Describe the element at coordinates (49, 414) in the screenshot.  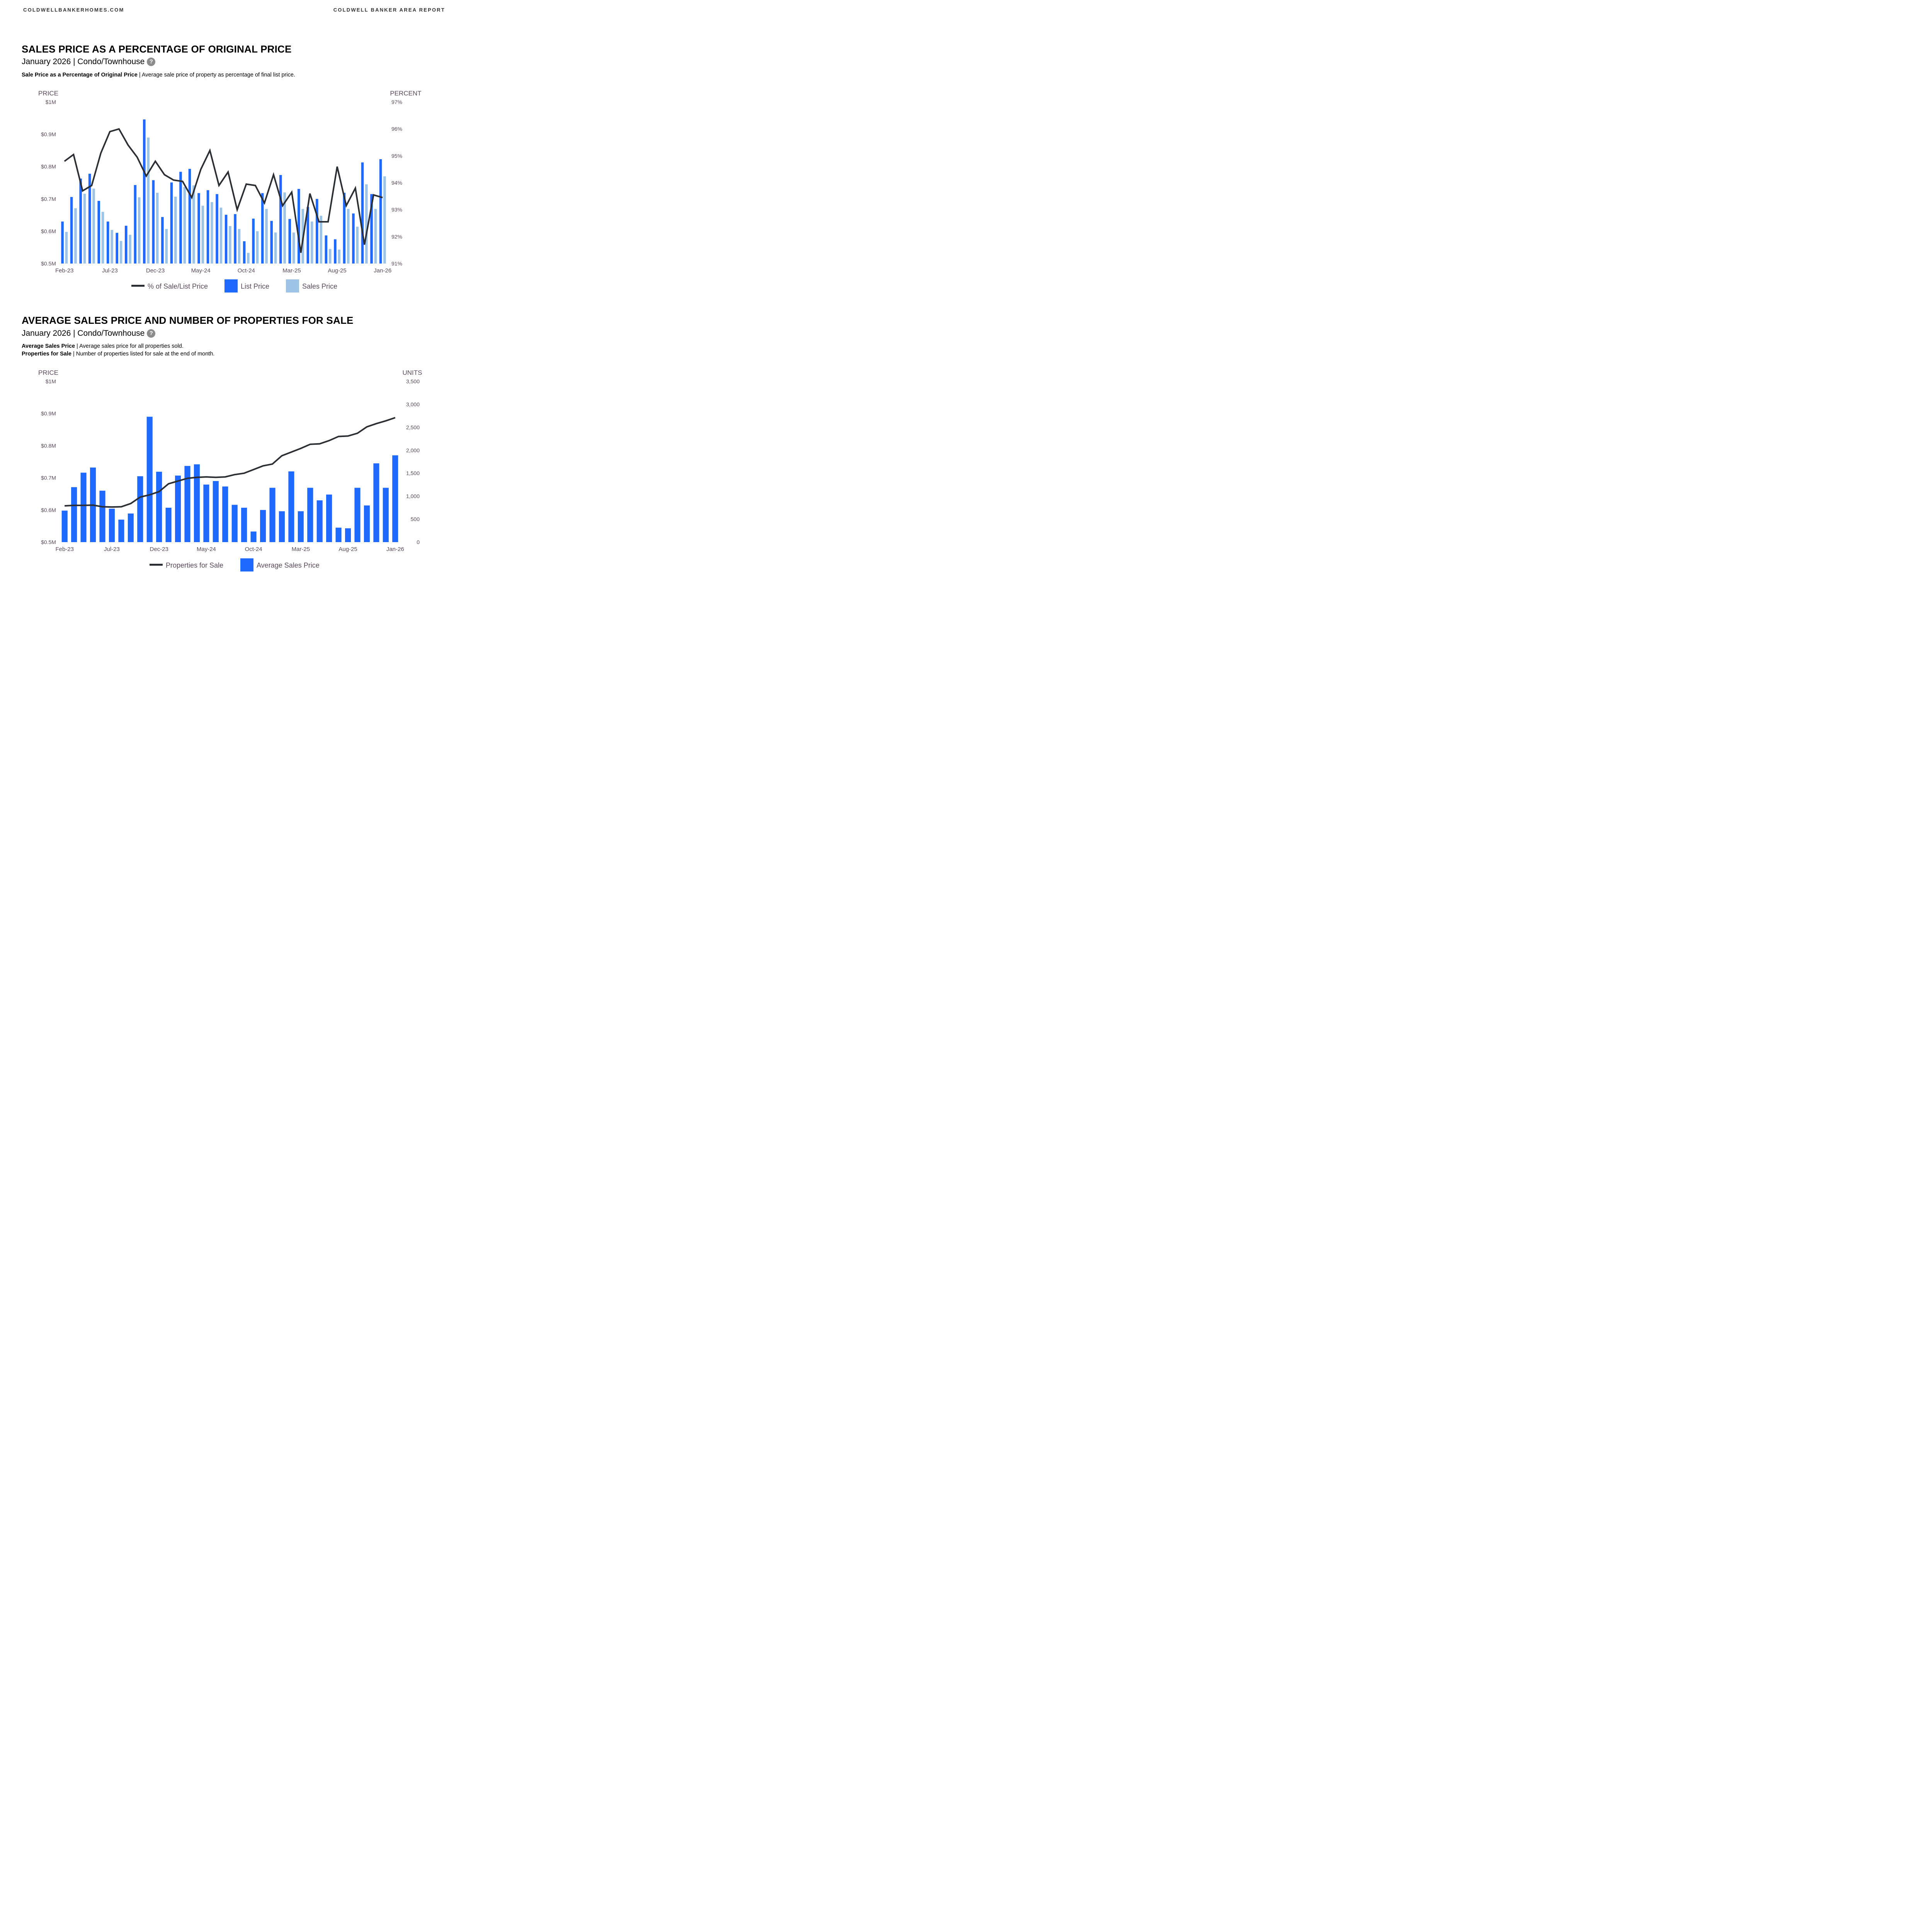
I see `left-tick-label: $0.9M` at that location.